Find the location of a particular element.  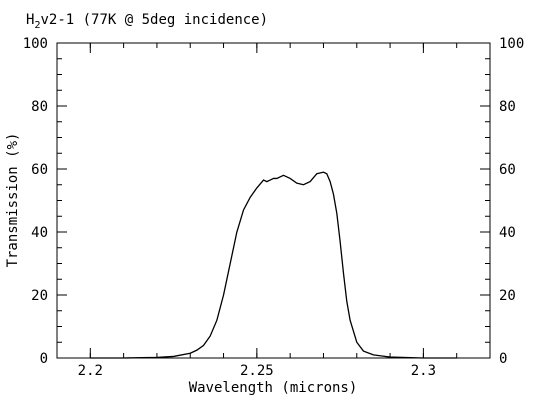

x-tick-label: 2.2 is located at coordinates (90, 371).